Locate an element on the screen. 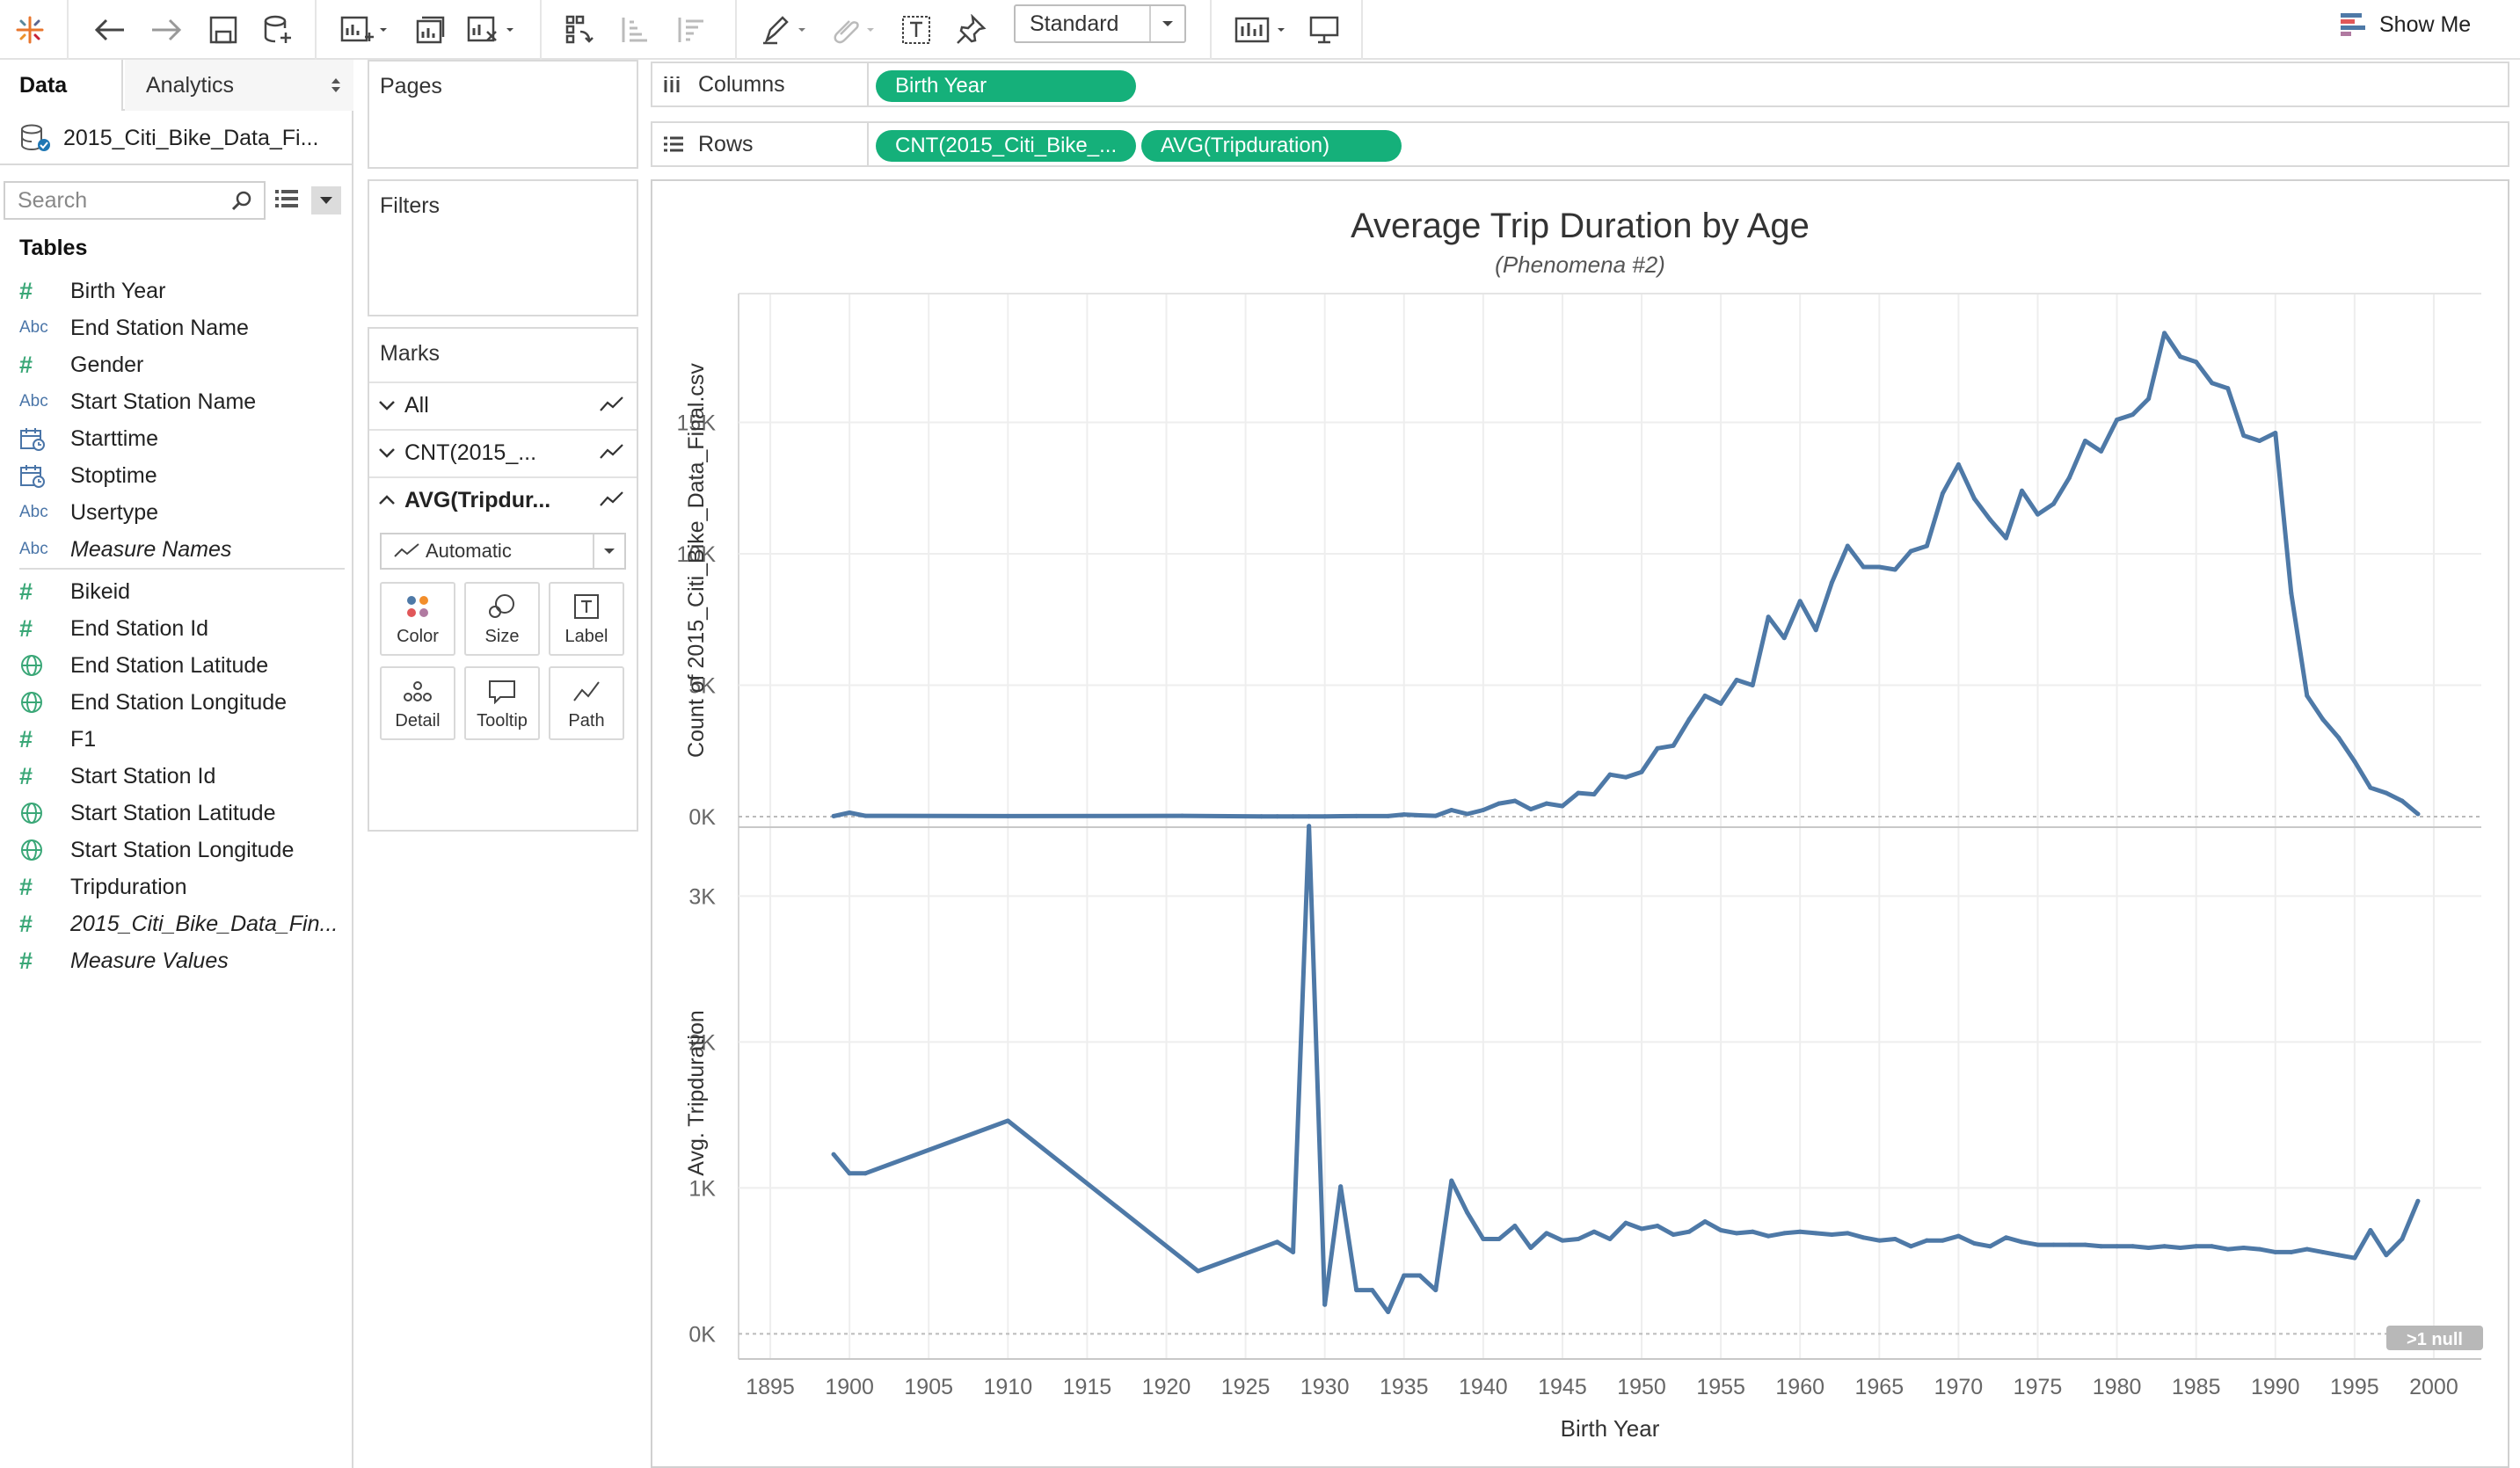 The width and height of the screenshot is (2520, 1468). show-me-button: Show Me is located at coordinates (2405, 24).